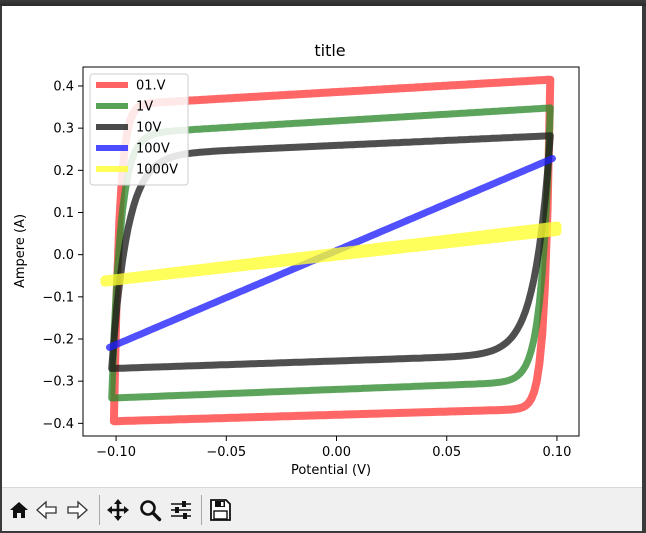 This screenshot has width=646, height=533. I want to click on y-tick-label: 0.0, so click(63, 255).